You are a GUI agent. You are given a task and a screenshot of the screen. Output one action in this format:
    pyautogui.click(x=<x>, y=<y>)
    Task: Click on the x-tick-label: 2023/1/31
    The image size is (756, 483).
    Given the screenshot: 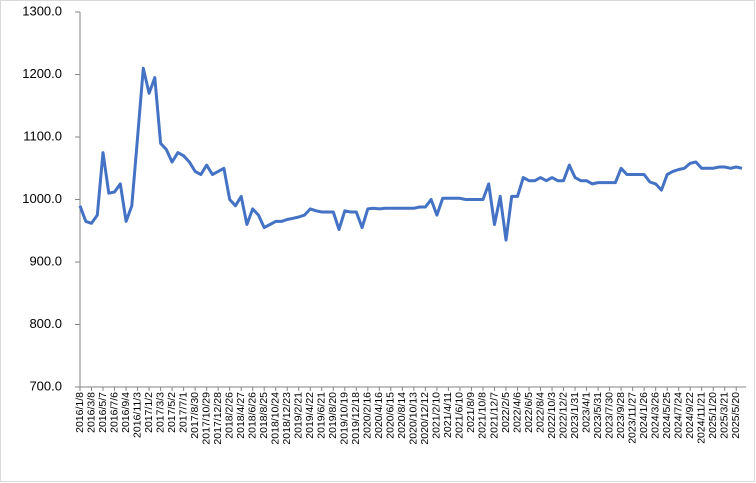 What is the action you would take?
    pyautogui.click(x=575, y=415)
    